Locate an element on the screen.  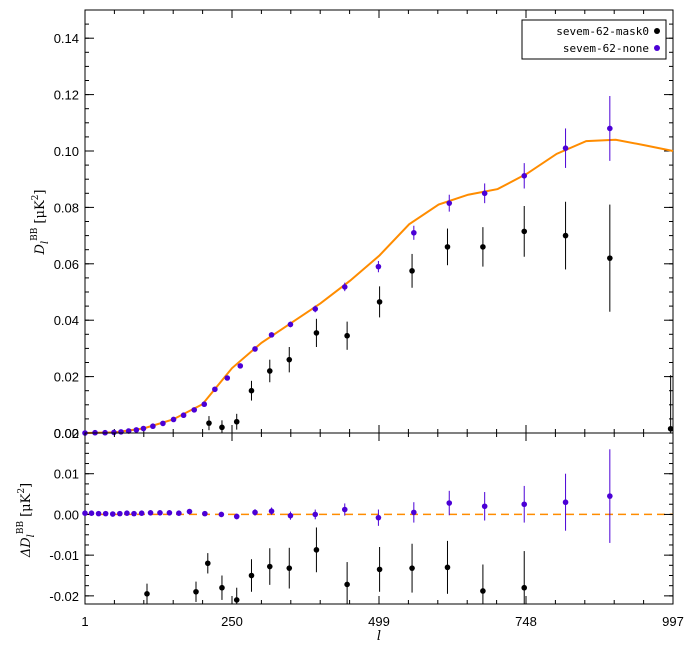
legend-label-mask0: sevem-62-mask0 is located at coordinates (602, 31).